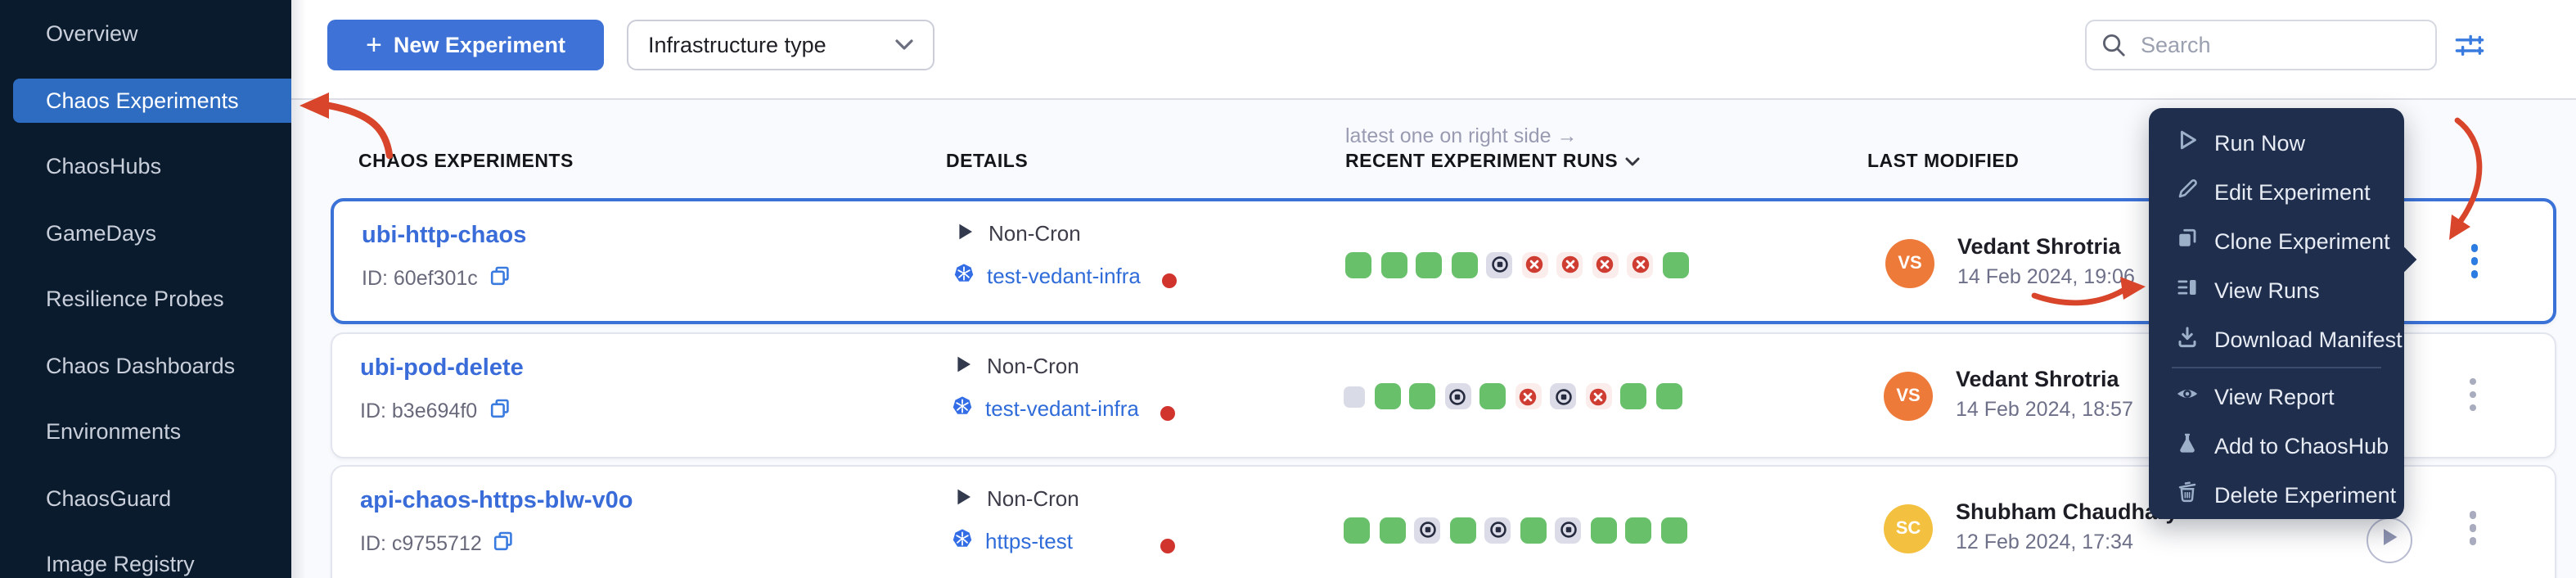  I want to click on menu-item-download-manifest: Download Manifest, so click(2276, 339).